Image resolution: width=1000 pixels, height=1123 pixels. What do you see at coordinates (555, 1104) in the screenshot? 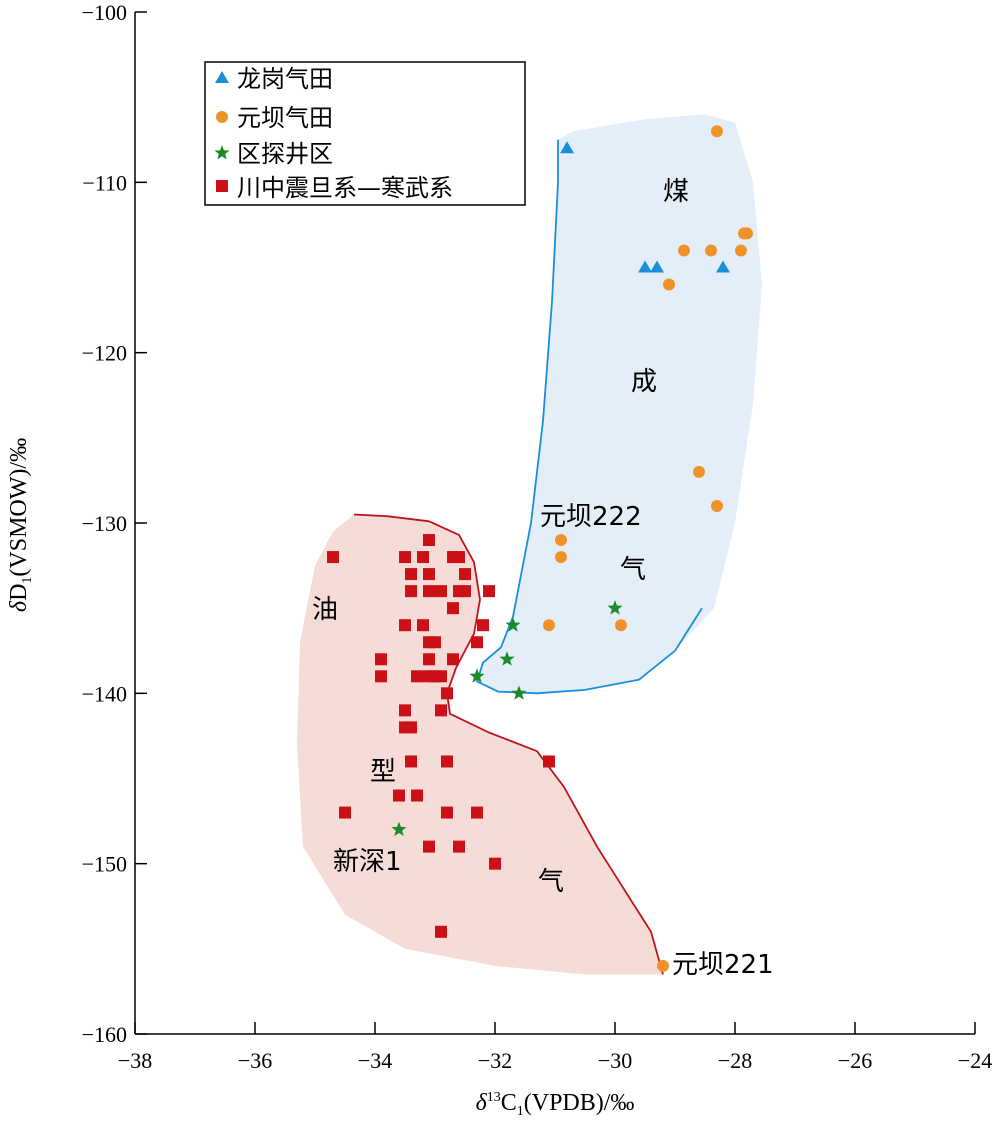
I see `x-axis-title: δ13C1(VPDB)/‰` at bounding box center [555, 1104].